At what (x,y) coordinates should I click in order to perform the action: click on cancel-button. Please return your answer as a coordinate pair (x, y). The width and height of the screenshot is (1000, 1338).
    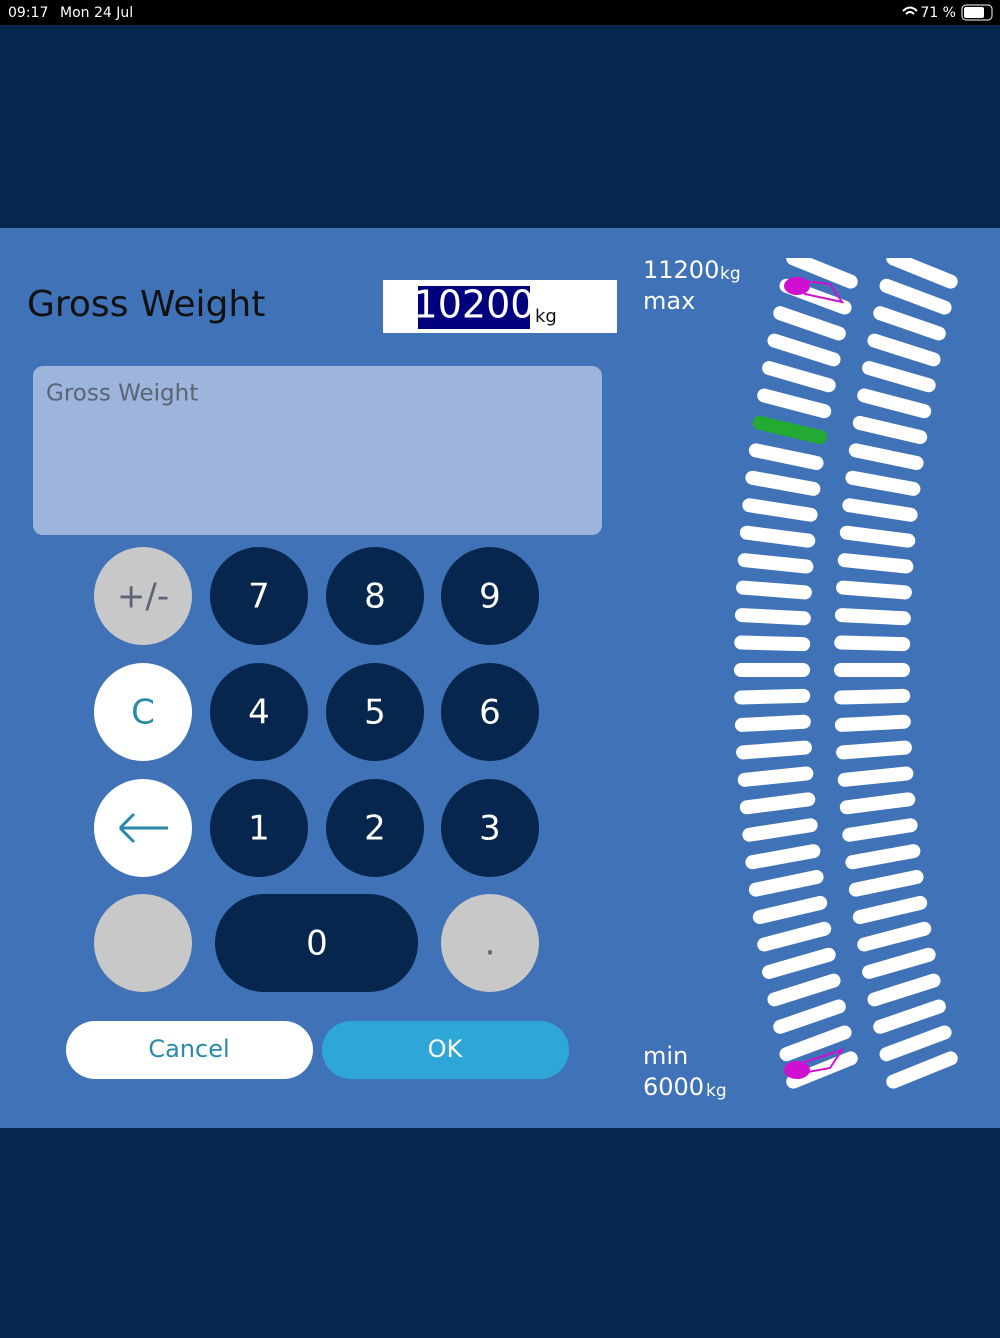
    Looking at the image, I should click on (189, 1050).